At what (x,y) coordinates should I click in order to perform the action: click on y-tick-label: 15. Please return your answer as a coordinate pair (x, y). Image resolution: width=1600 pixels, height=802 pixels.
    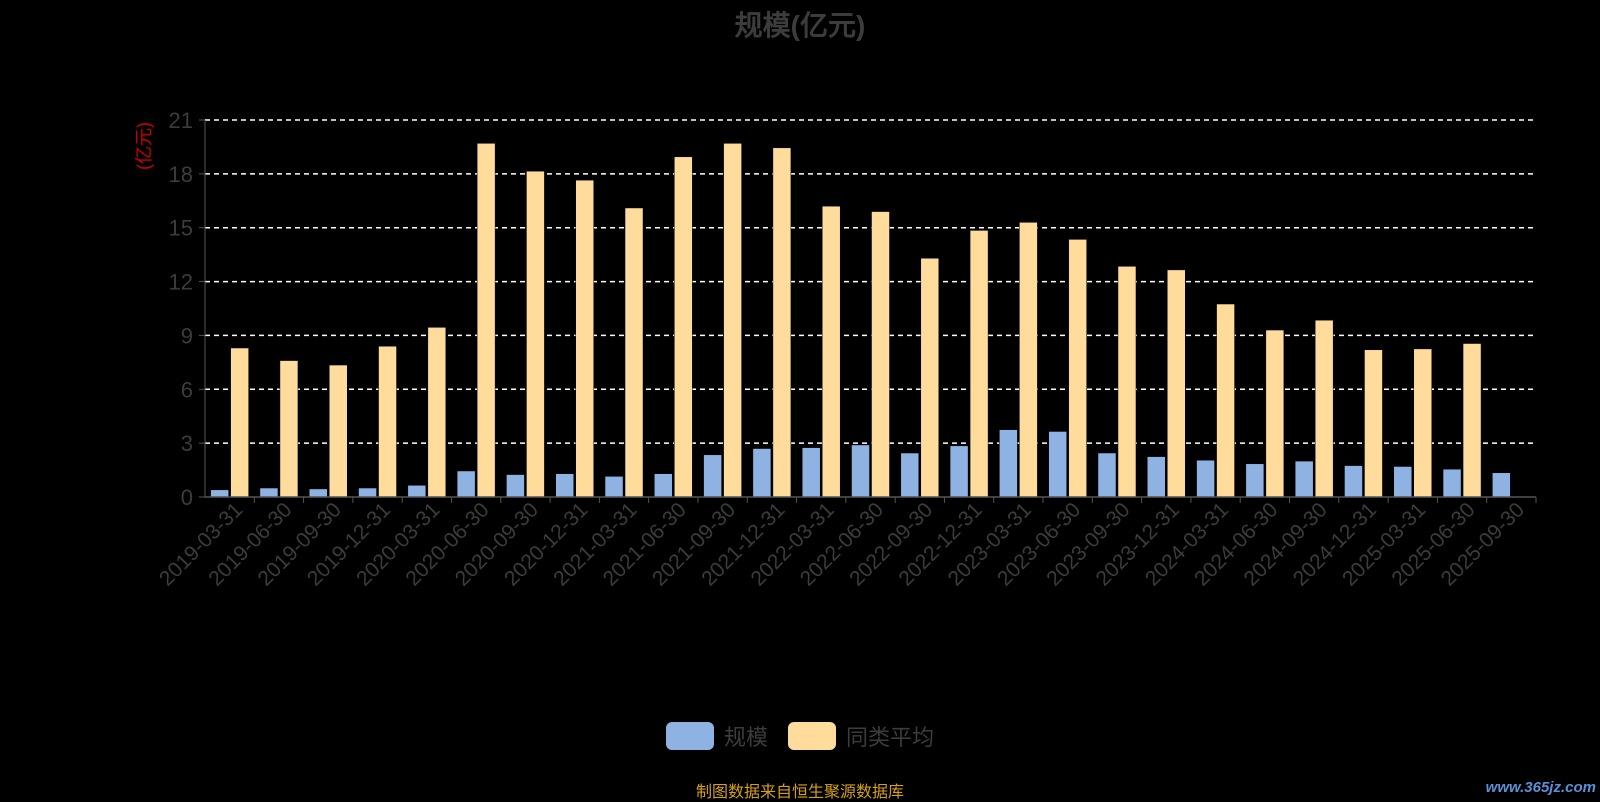
    Looking at the image, I should click on (181, 228).